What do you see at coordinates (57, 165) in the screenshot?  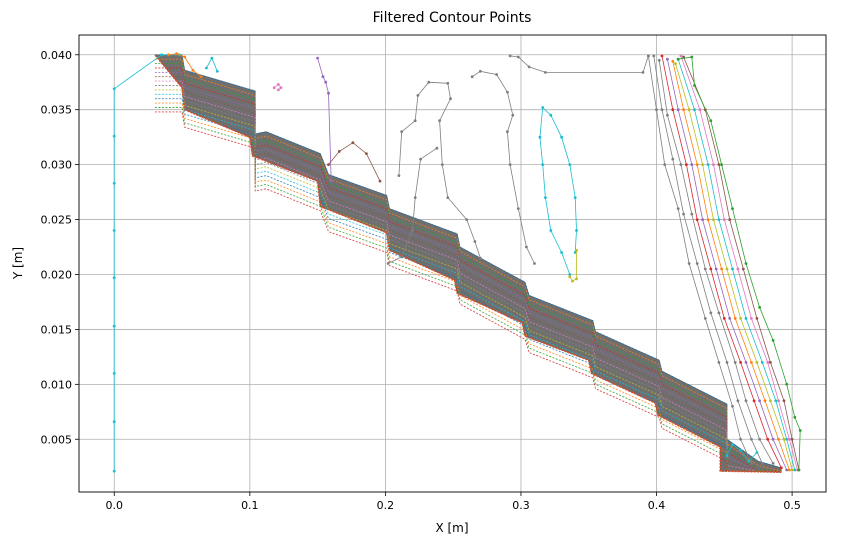 I see `y-tick-label: 0.030` at bounding box center [57, 165].